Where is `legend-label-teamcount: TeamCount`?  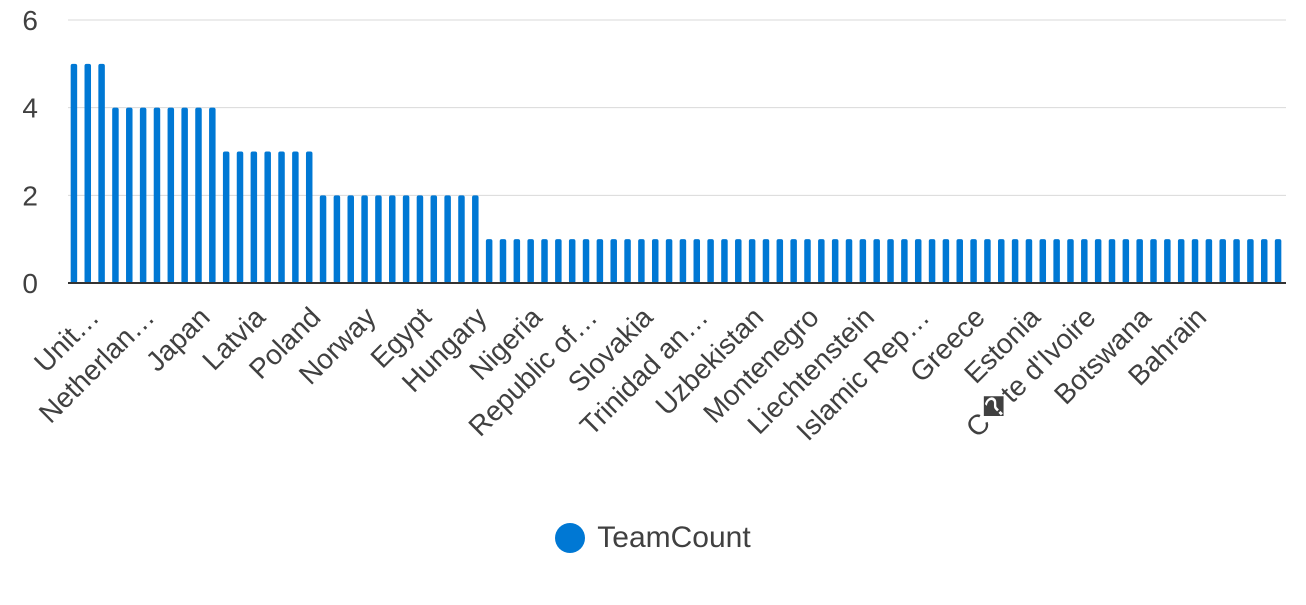 legend-label-teamcount: TeamCount is located at coordinates (674, 537).